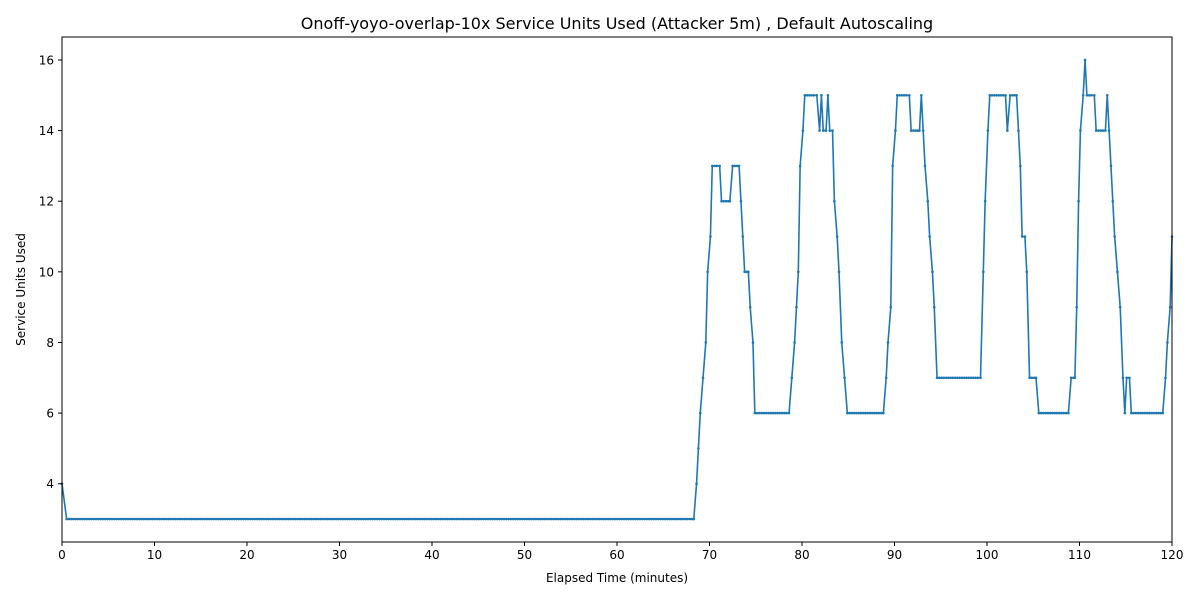 Image resolution: width=1200 pixels, height=600 pixels. I want to click on y-tick-label: 10, so click(46, 272).